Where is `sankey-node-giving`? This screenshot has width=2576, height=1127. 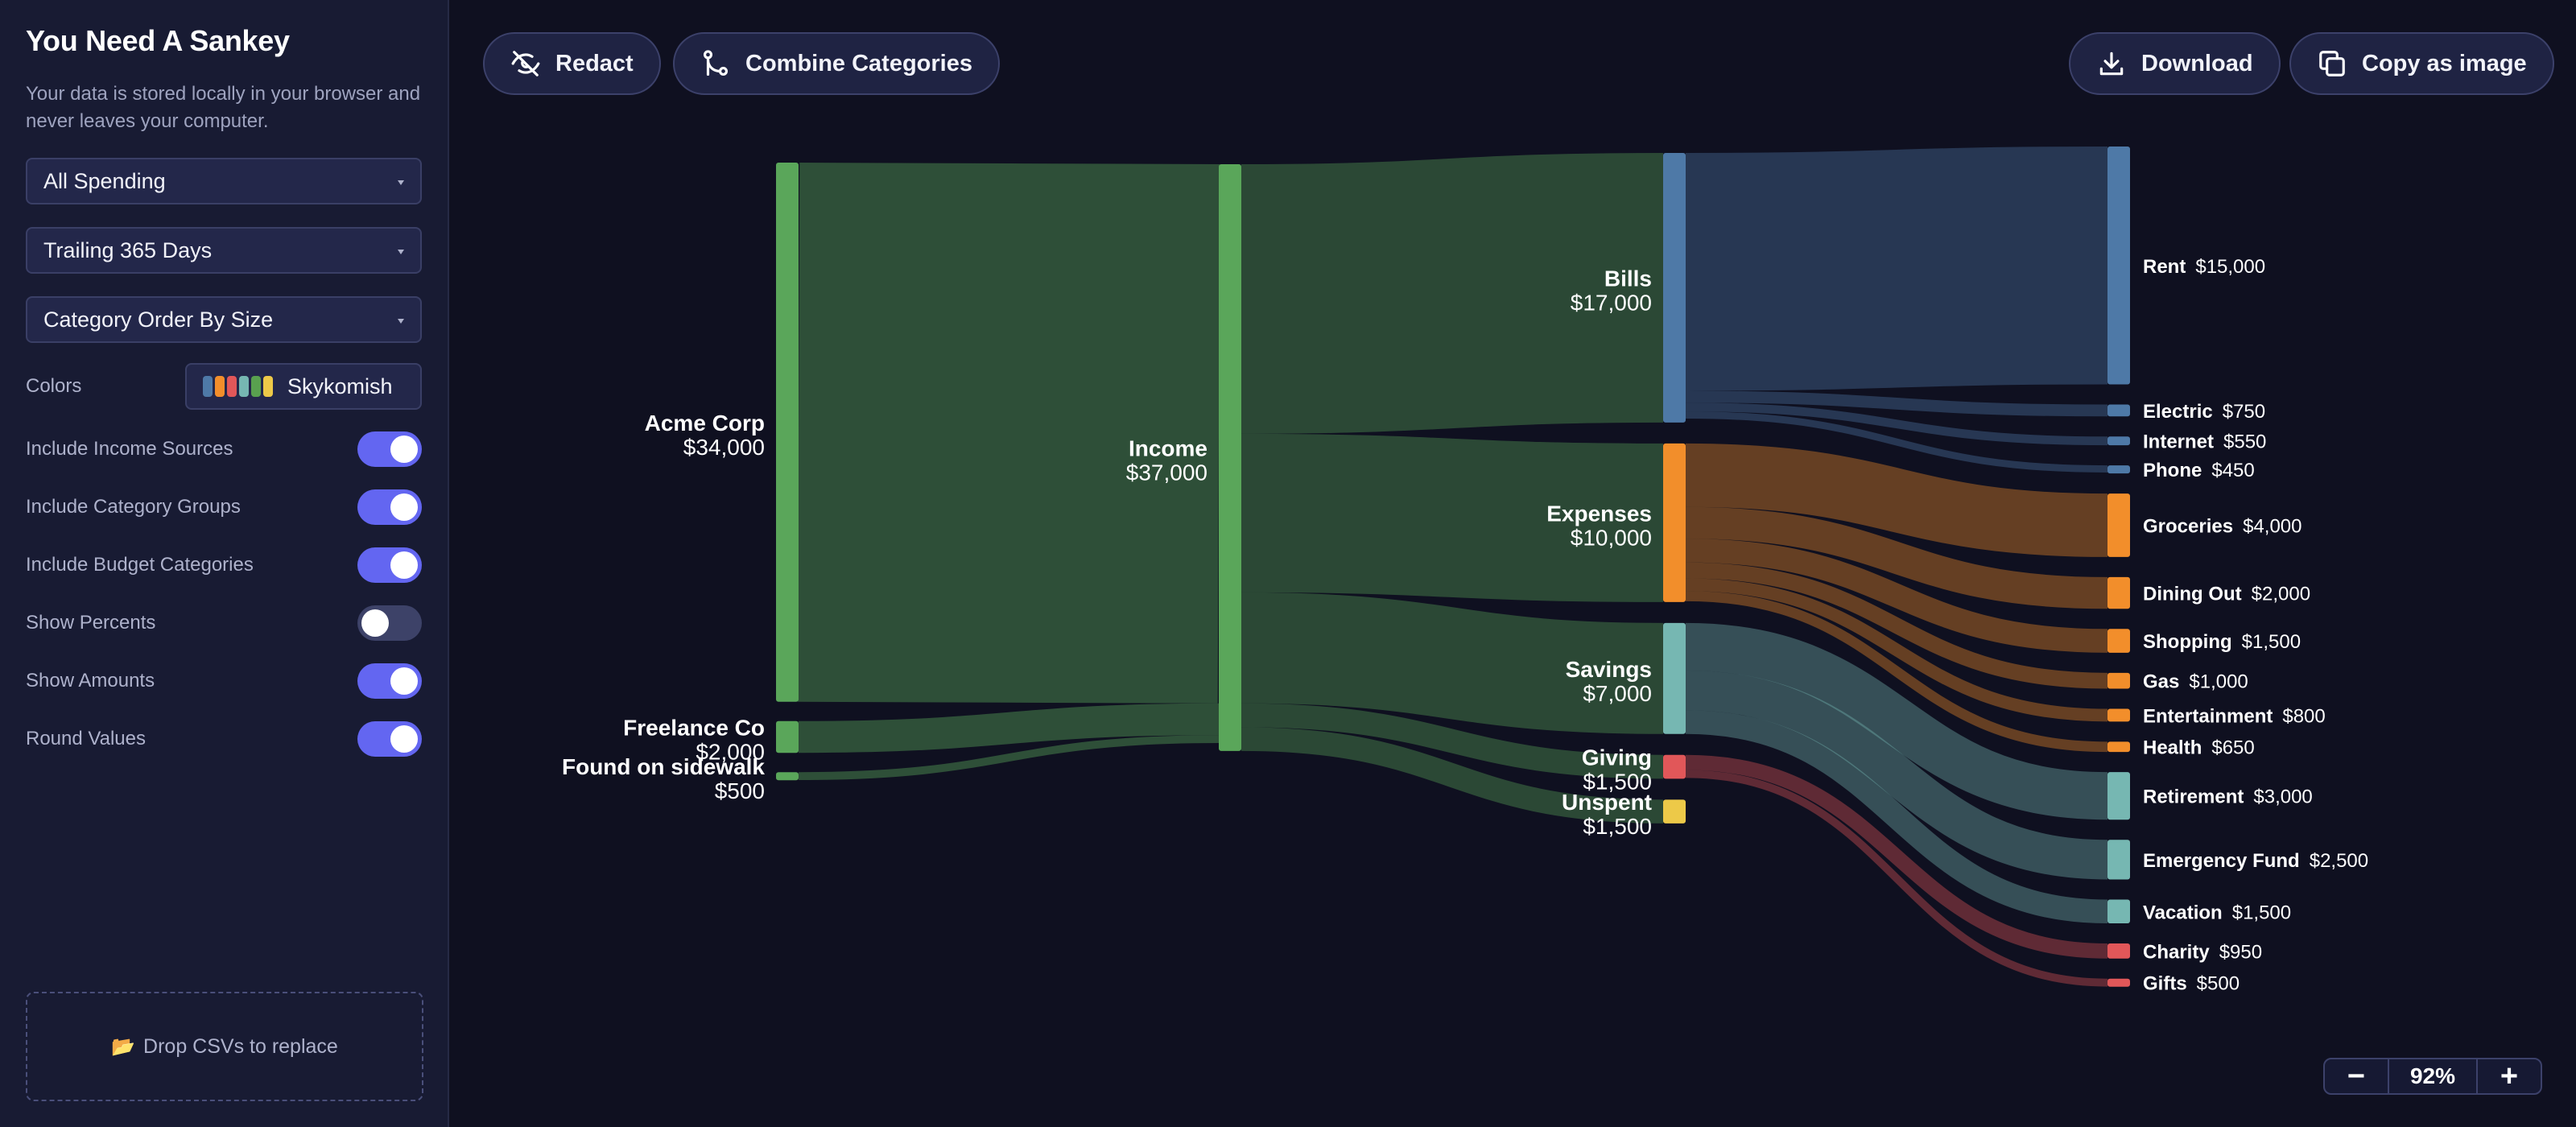 sankey-node-giving is located at coordinates (1674, 766).